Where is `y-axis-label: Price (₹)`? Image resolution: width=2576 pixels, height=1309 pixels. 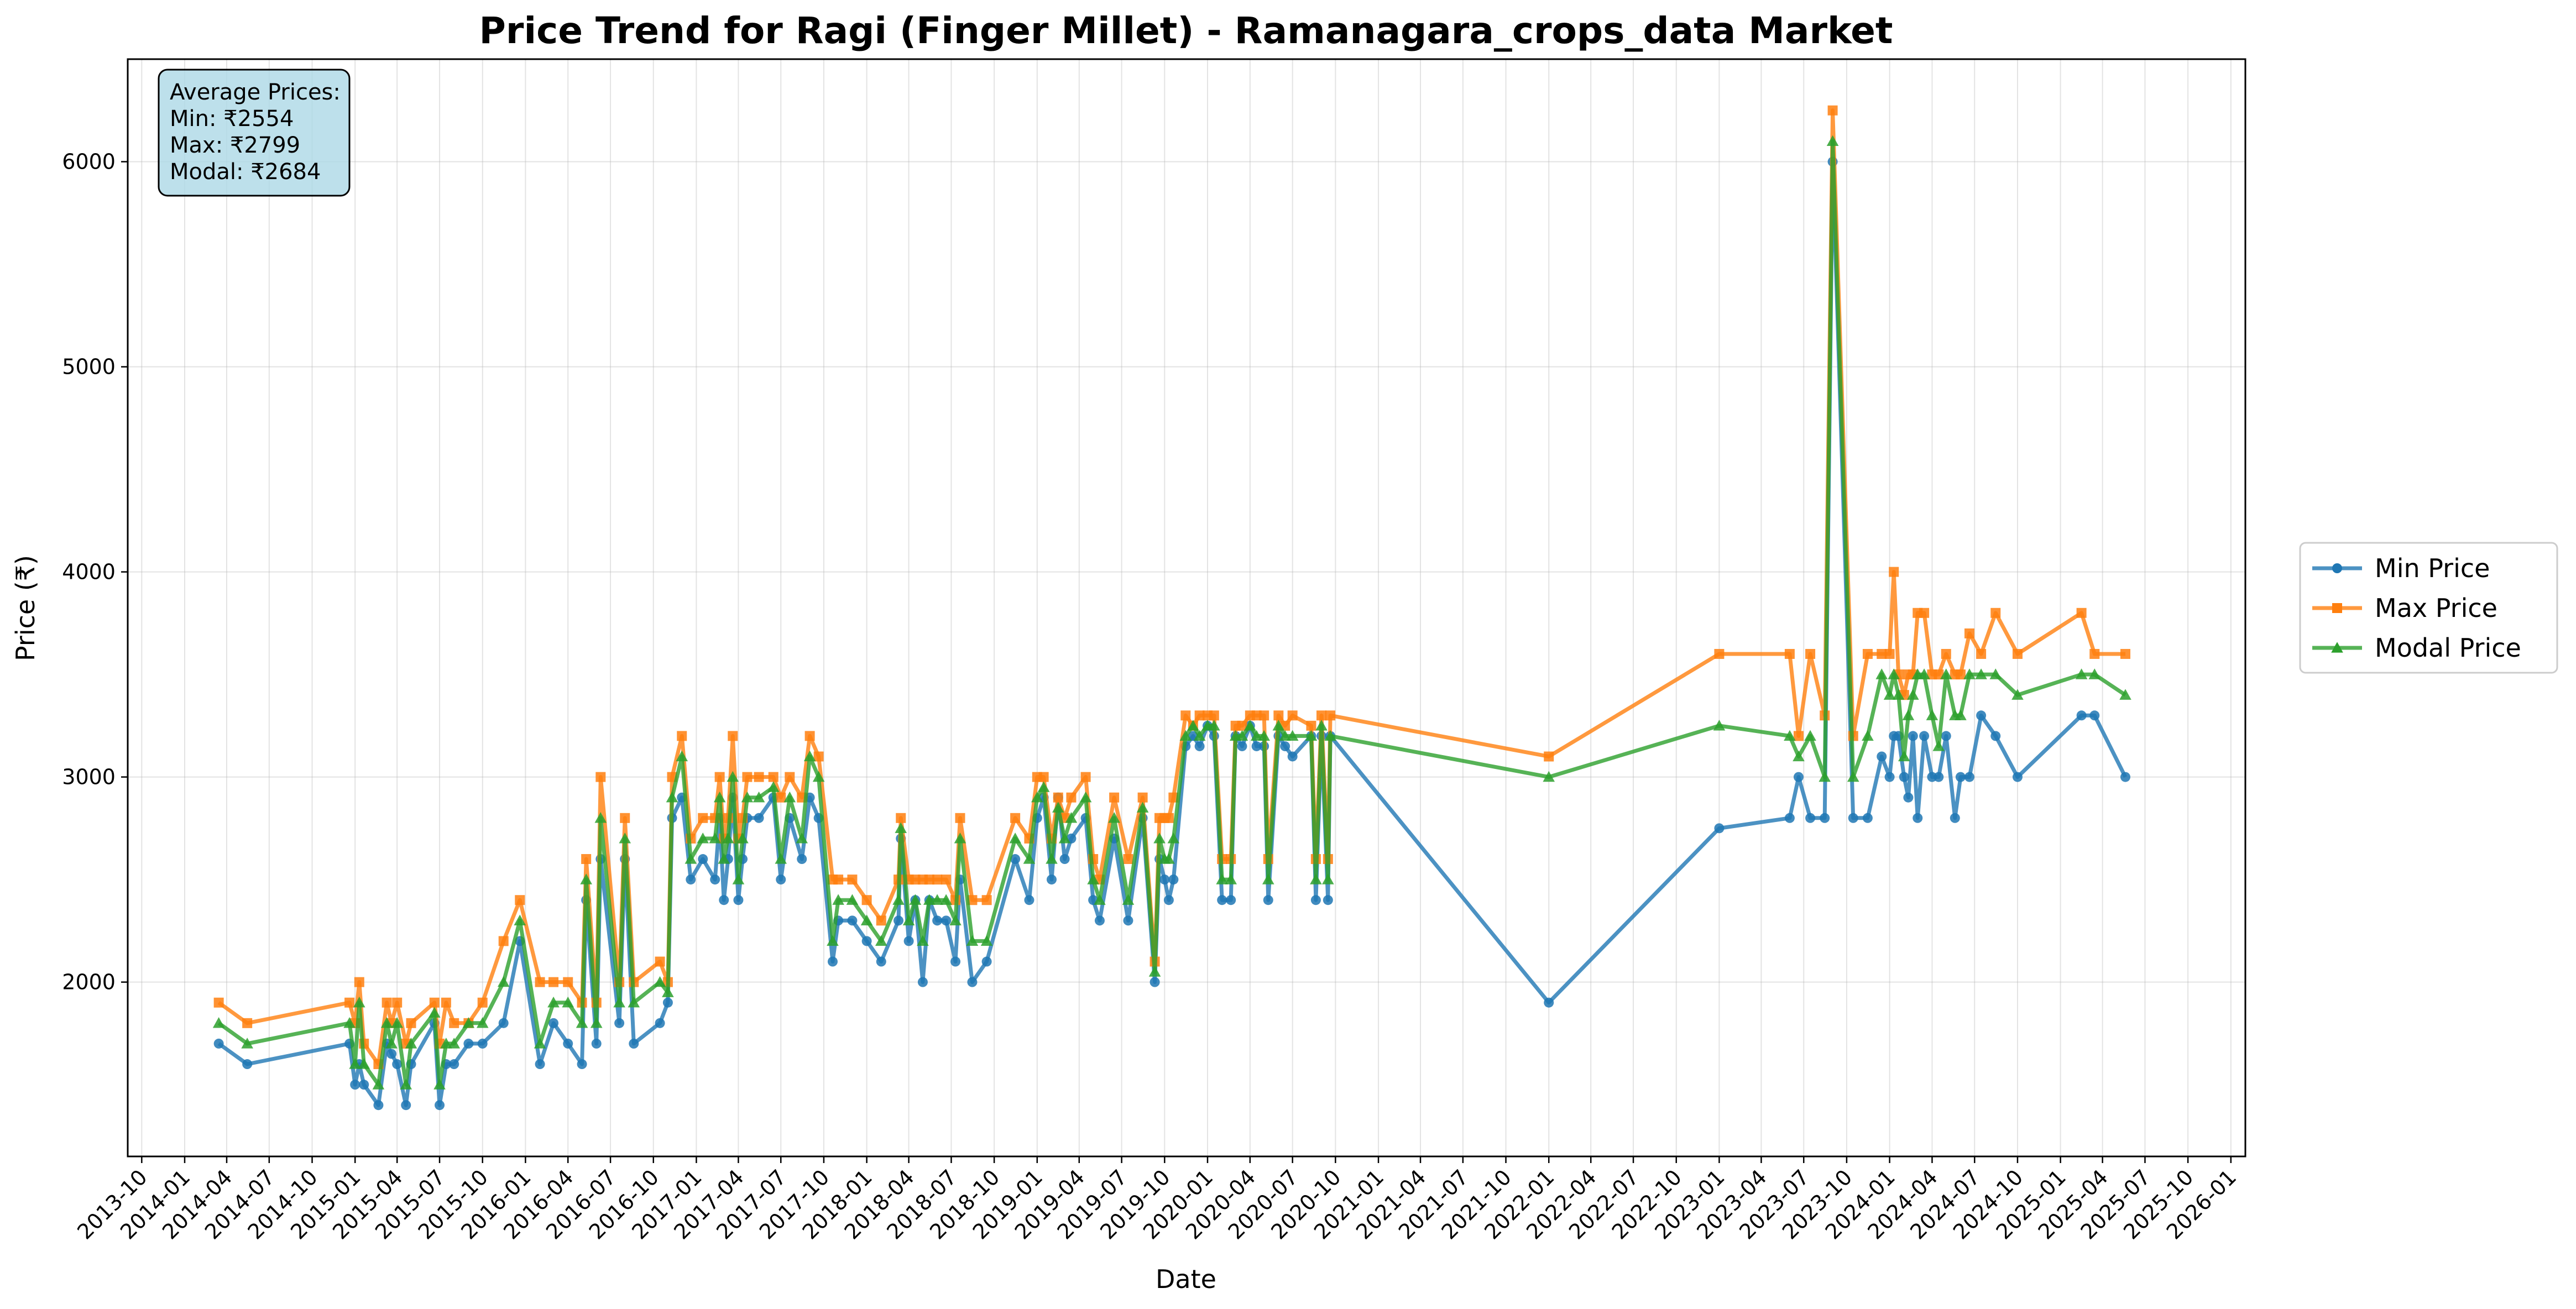 y-axis-label: Price (₹) is located at coordinates (25, 608).